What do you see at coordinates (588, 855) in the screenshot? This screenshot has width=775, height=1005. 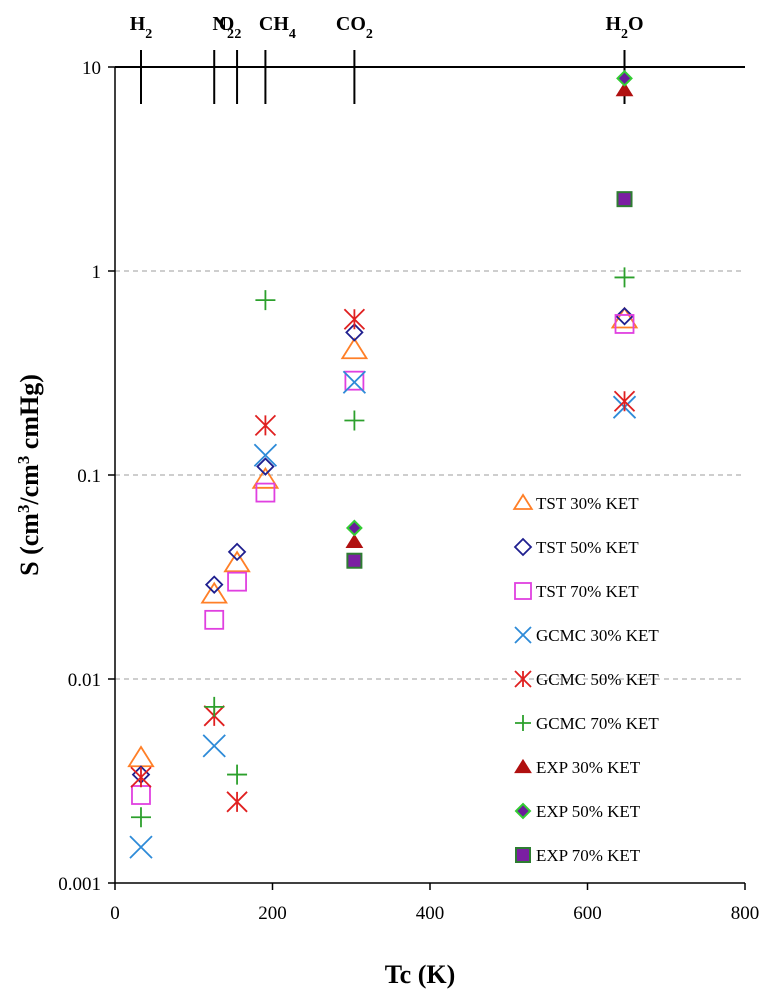 I see `legend-label-exp-70-ket: EXP 70% KET` at bounding box center [588, 855].